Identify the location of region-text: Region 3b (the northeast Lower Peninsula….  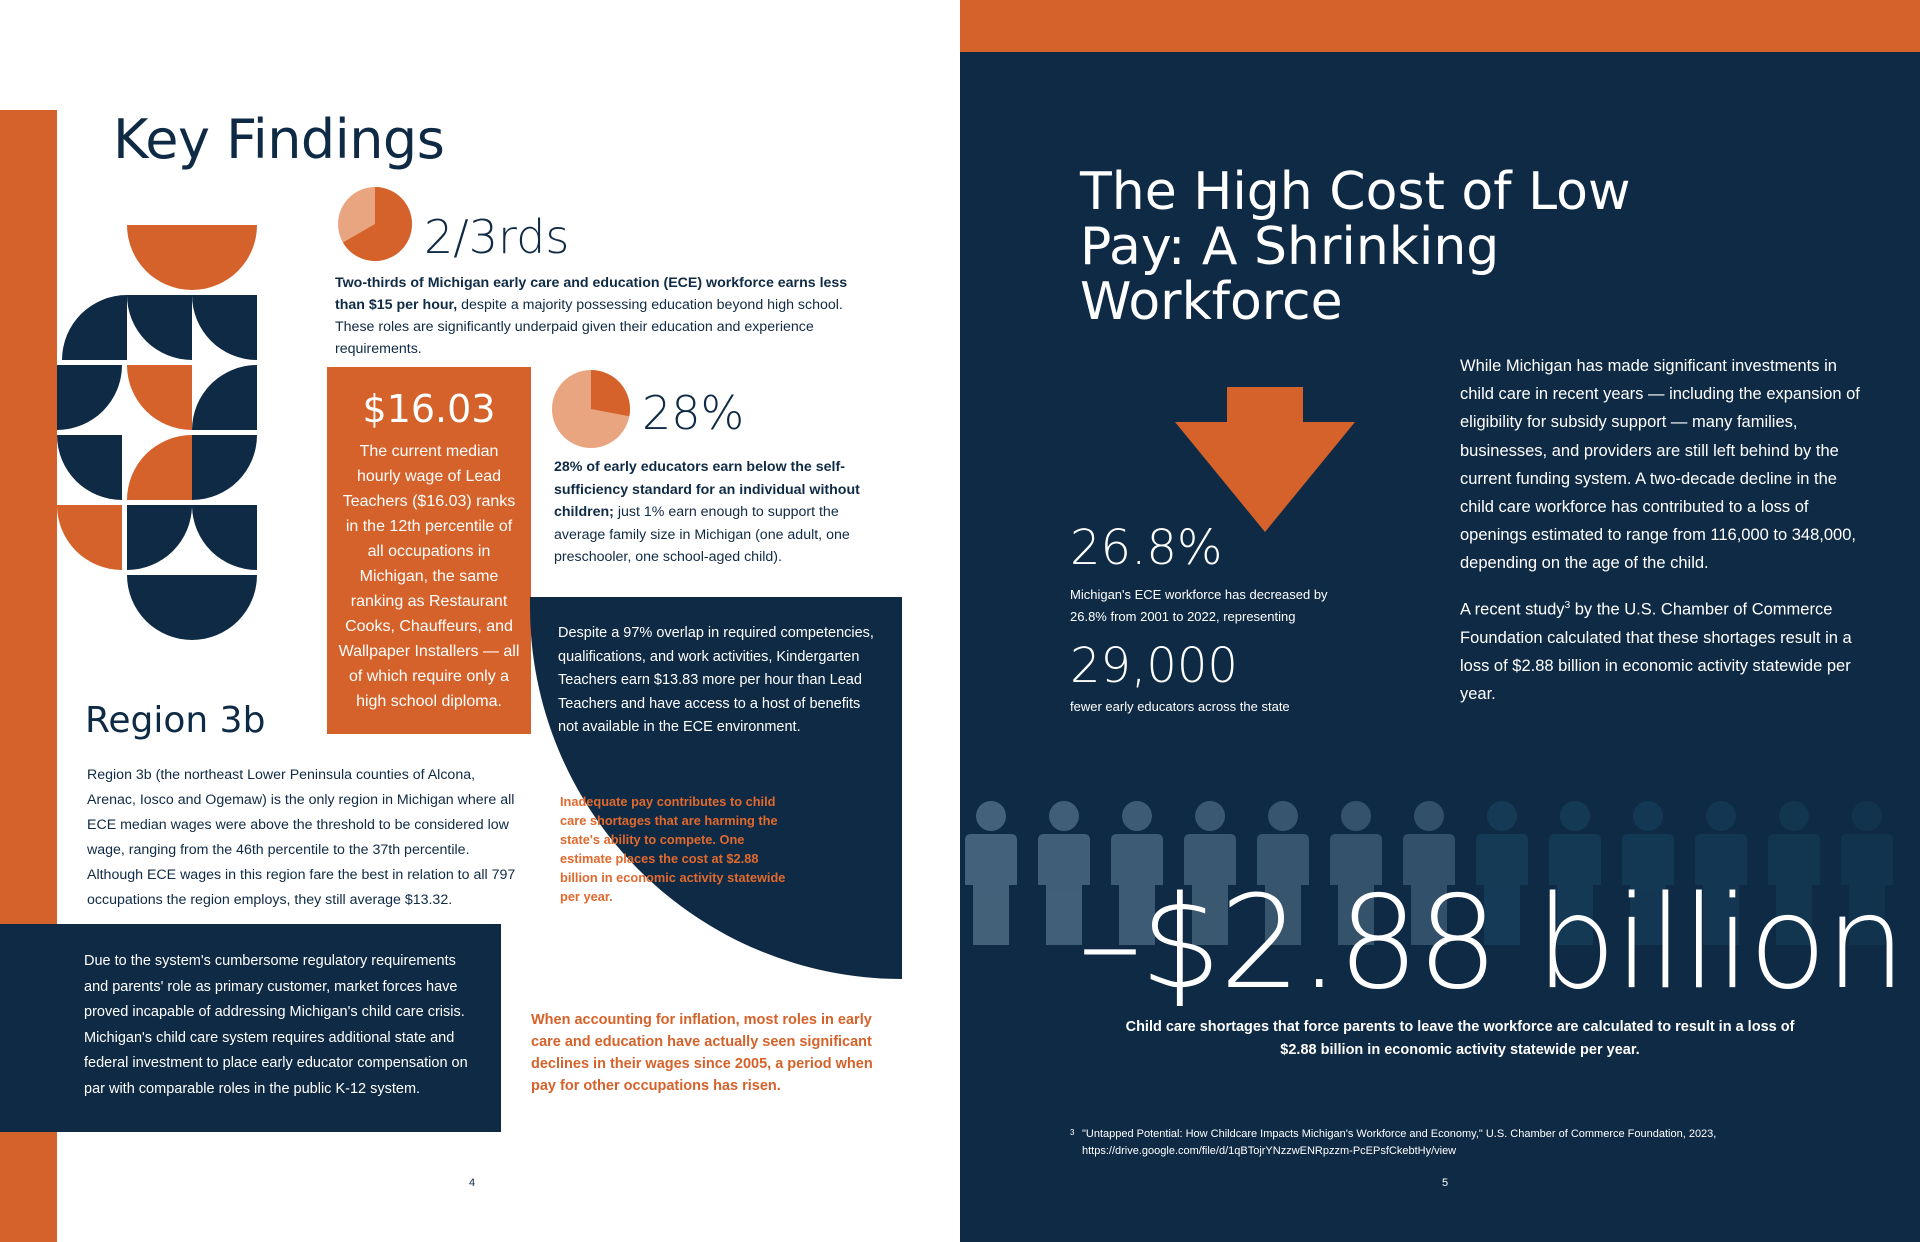
(301, 837).